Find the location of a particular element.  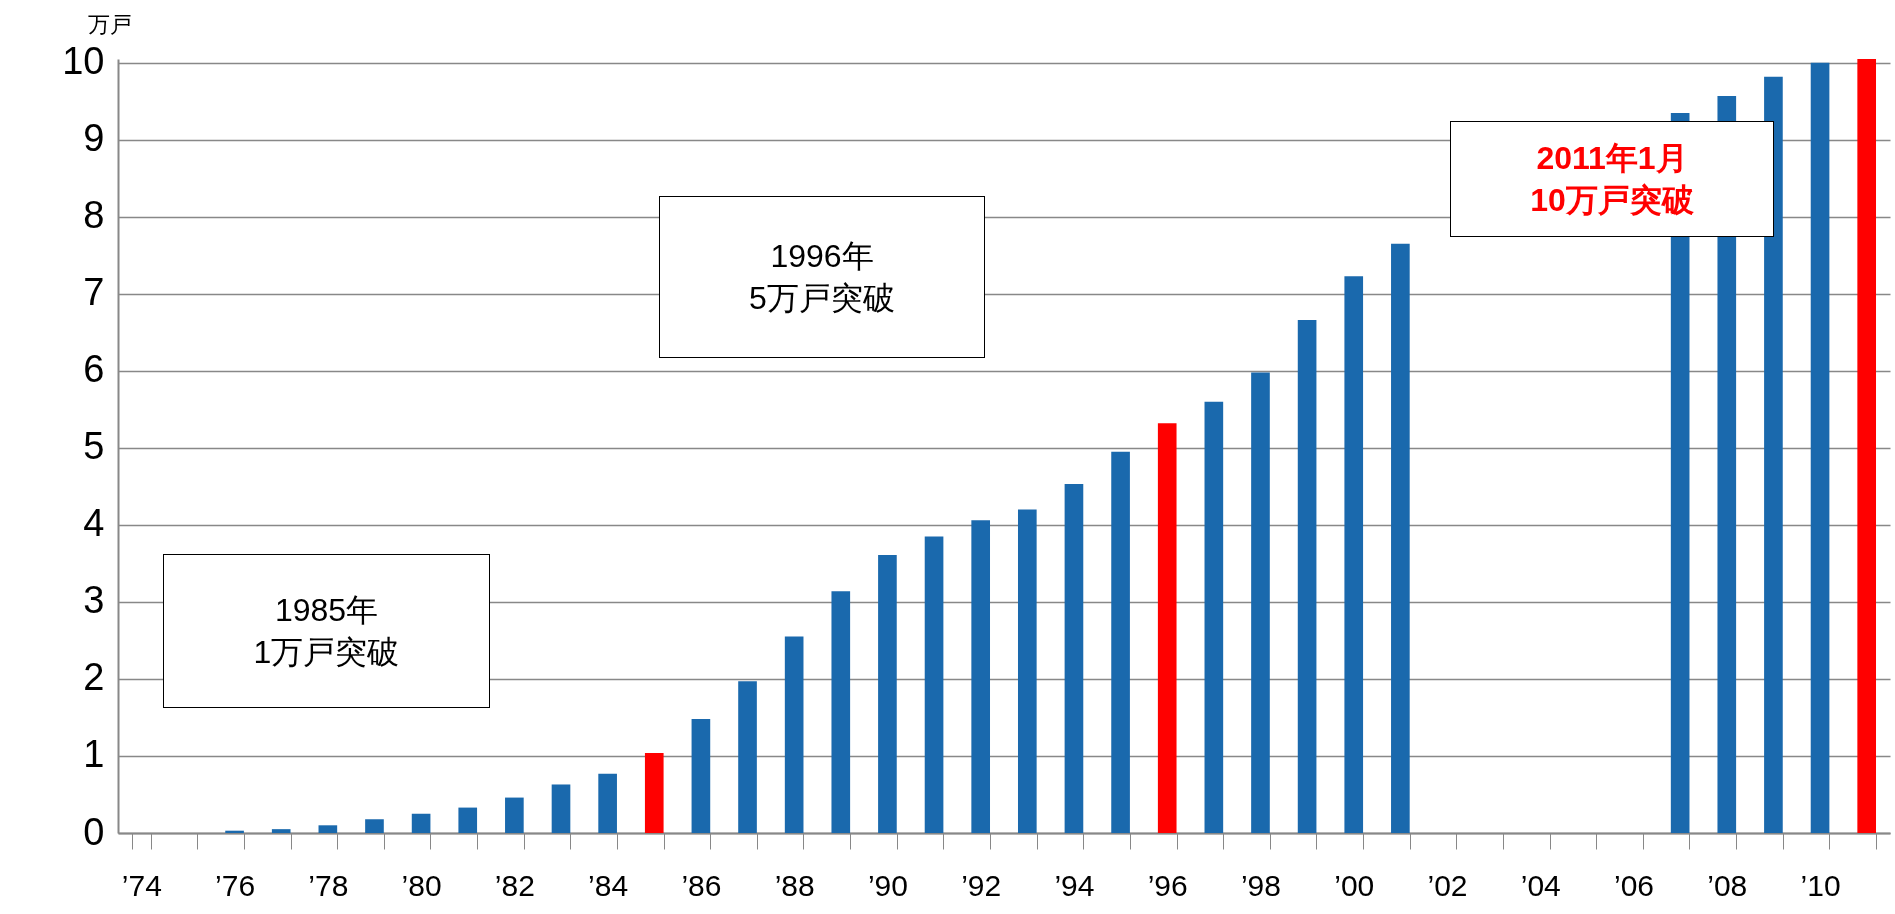

x-tick-label: ’80 is located at coordinates (421, 885).